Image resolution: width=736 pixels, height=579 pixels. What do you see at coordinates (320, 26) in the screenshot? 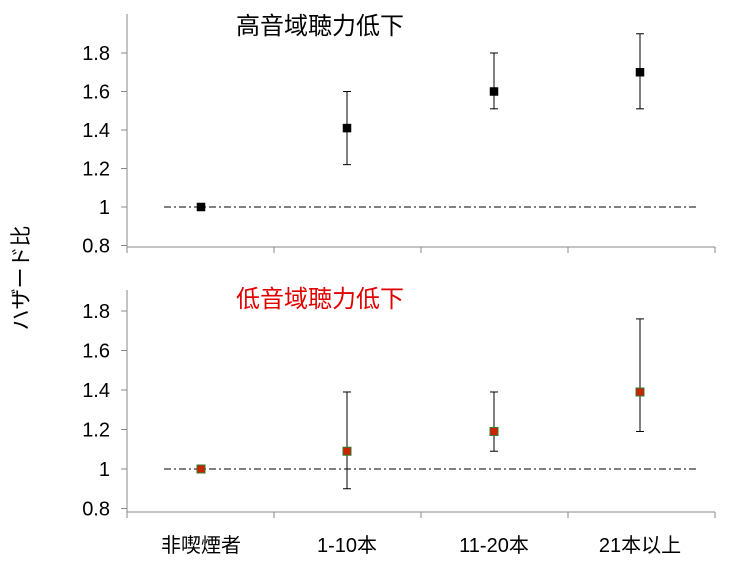
I see `chart-title: 高音域聴力低下` at bounding box center [320, 26].